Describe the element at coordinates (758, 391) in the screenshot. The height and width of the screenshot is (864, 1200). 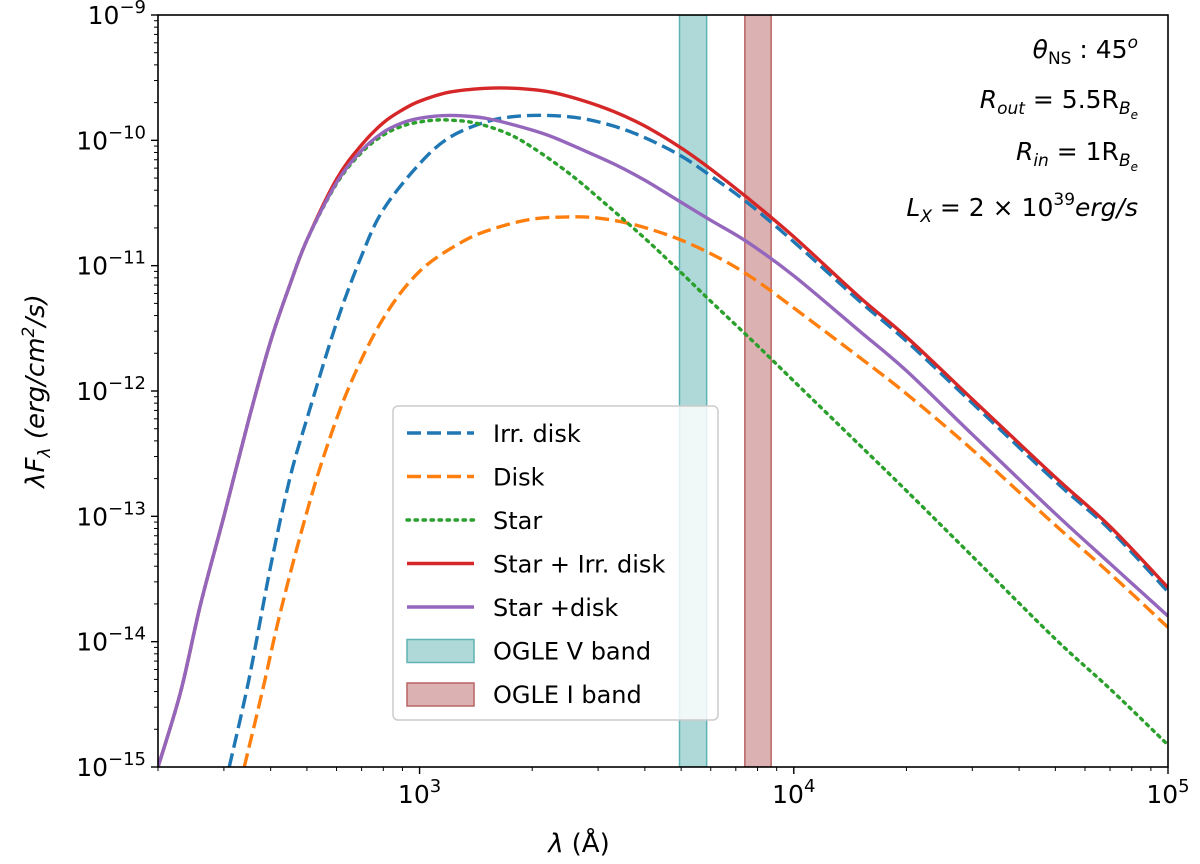
I see `band-ogle-i-band` at that location.